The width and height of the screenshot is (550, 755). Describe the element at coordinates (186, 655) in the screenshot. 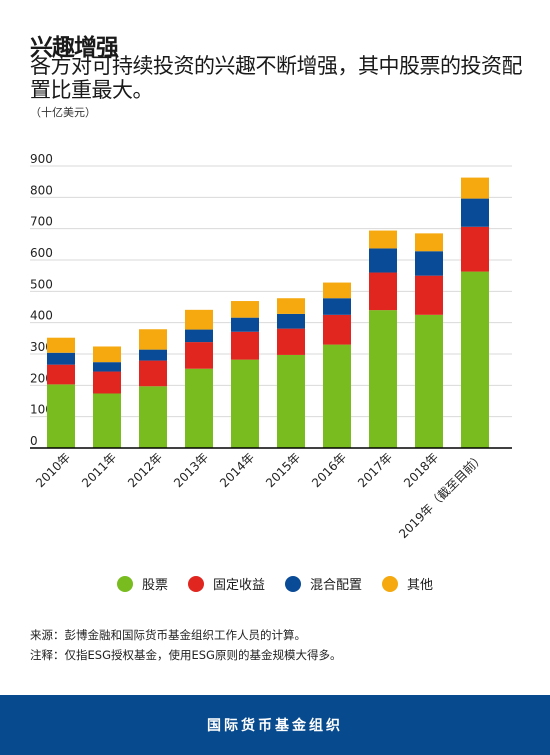

I see `footnote: 注释：仅指ESG授权基金，使用ESG原则的基金规模大得多。` at that location.